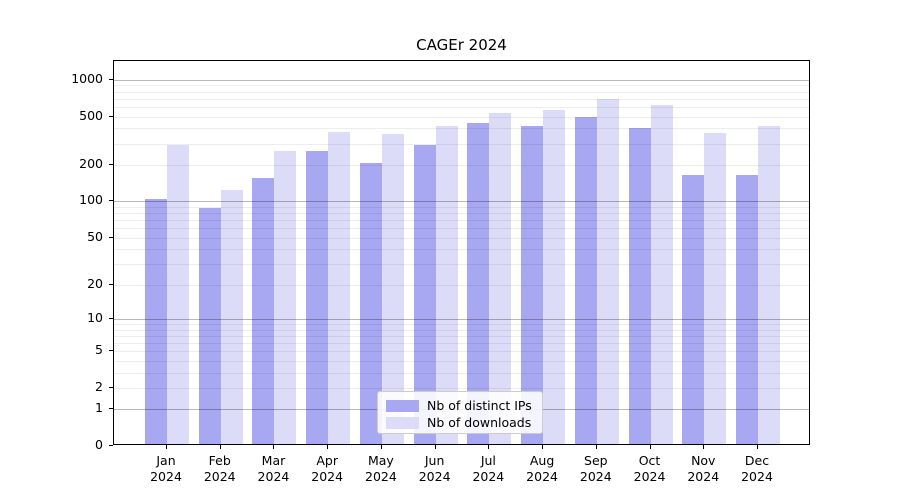 The image size is (900, 500). What do you see at coordinates (757, 468) in the screenshot?
I see `x-tick-label-dec: Dec 2024` at bounding box center [757, 468].